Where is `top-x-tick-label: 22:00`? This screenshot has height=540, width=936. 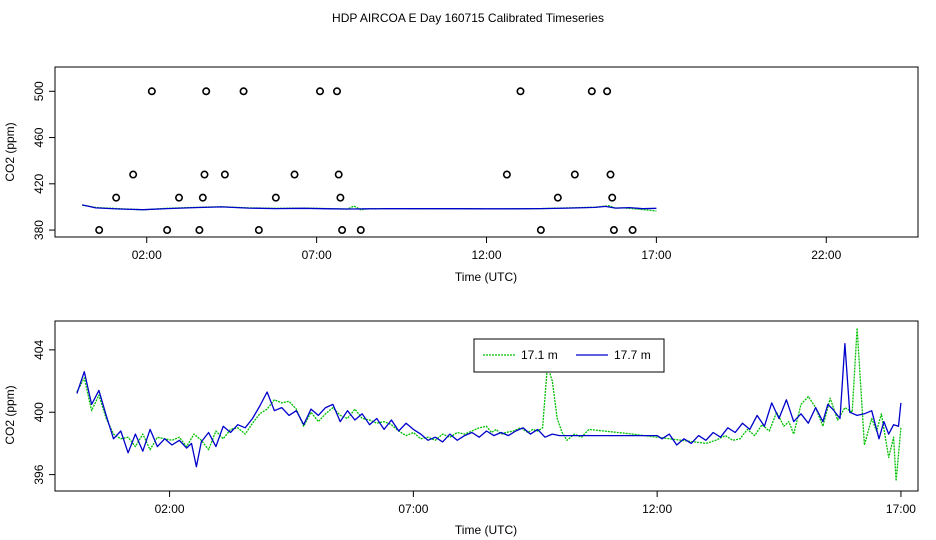
top-x-tick-label: 22:00 is located at coordinates (826, 255).